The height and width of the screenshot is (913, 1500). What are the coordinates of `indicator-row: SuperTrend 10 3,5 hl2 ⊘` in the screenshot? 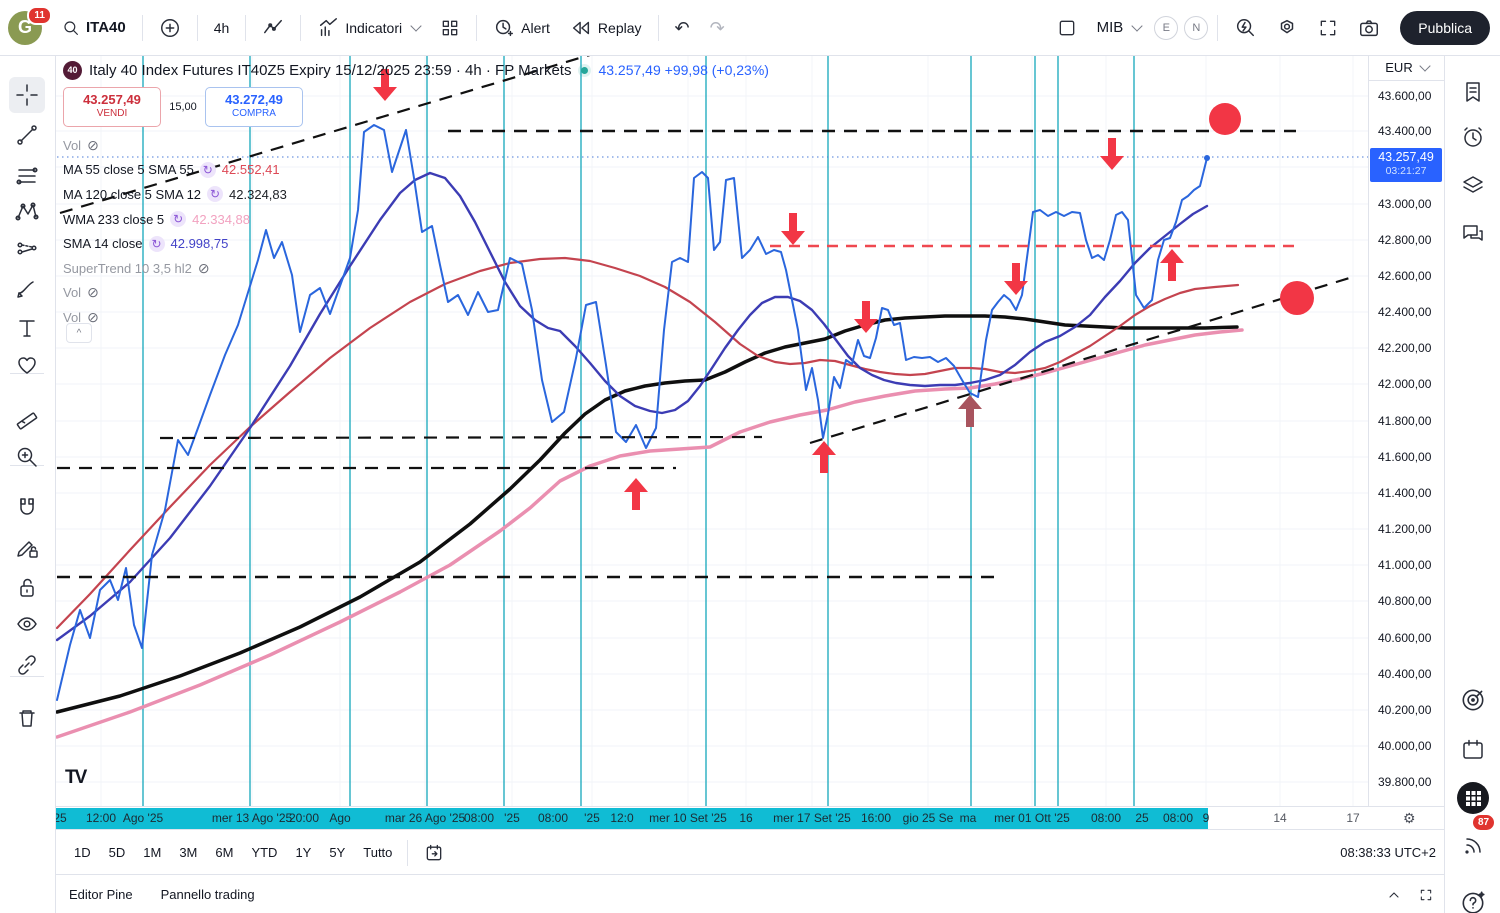 It's located at (416, 268).